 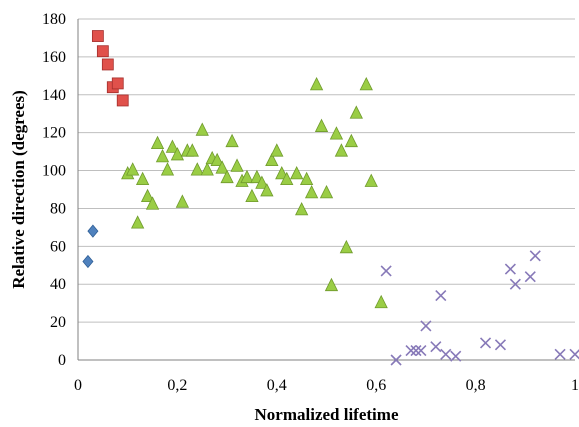 I want to click on y-axis-title: Relative direction (degrees), so click(x=18, y=189).